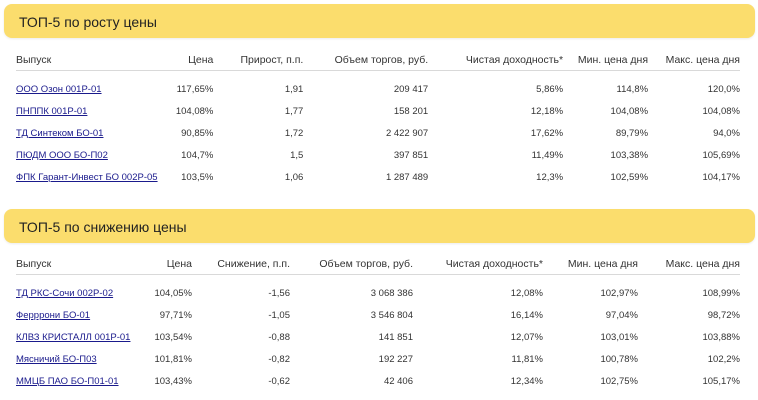 This screenshot has height=400, width=758. What do you see at coordinates (723, 315) in the screenshot?
I see `max-price-cell: 98,72%` at bounding box center [723, 315].